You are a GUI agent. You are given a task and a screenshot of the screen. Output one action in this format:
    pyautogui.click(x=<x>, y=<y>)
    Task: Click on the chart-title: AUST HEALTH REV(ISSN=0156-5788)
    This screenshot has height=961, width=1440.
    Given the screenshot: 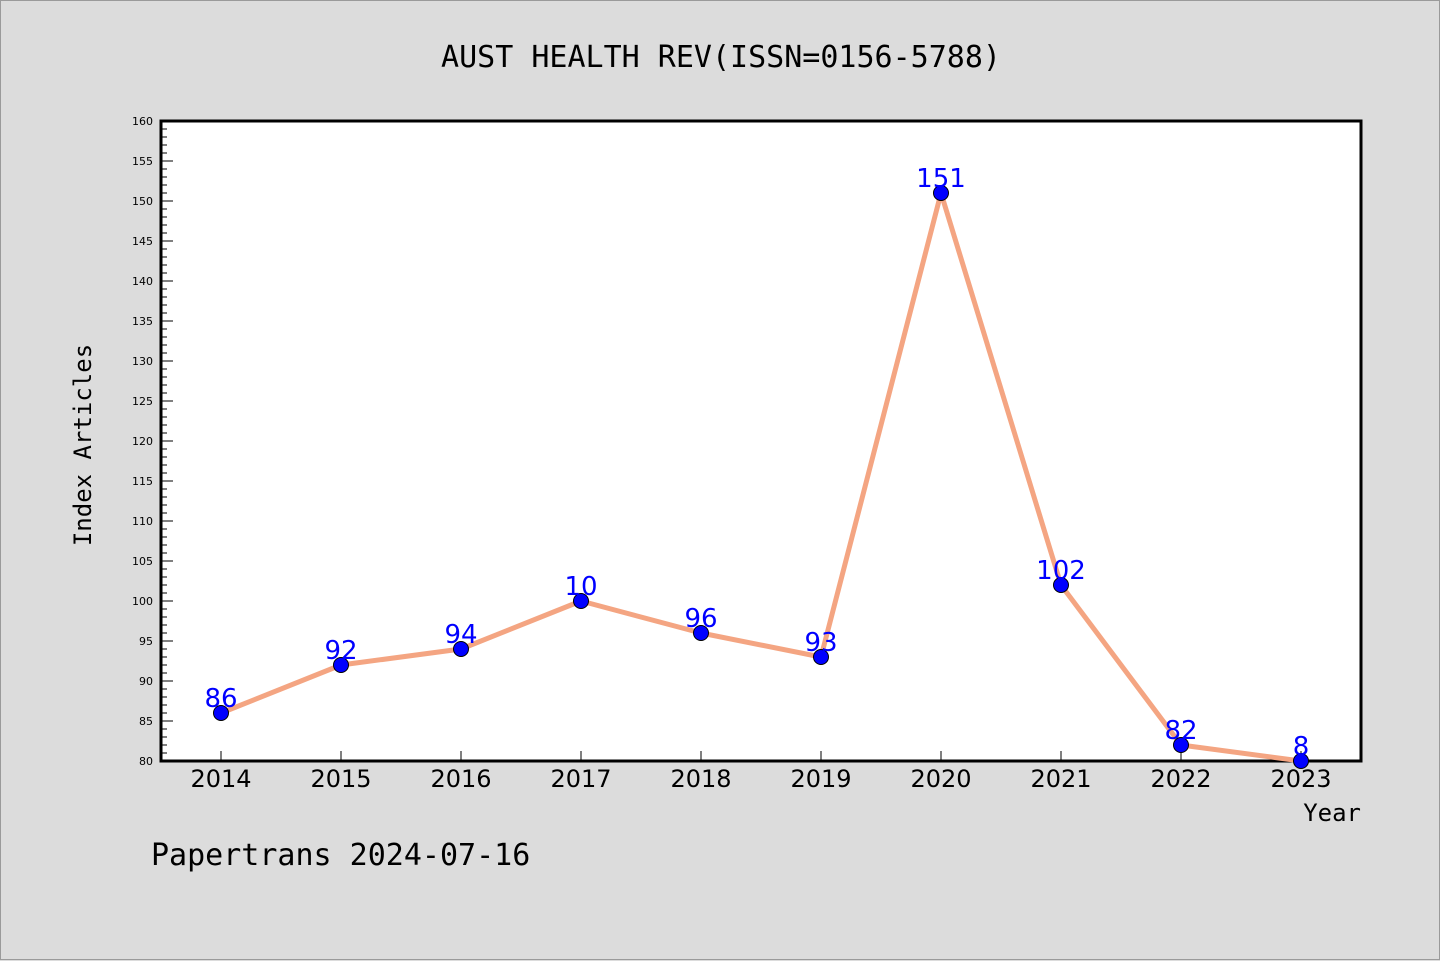 What is the action you would take?
    pyautogui.click(x=721, y=57)
    